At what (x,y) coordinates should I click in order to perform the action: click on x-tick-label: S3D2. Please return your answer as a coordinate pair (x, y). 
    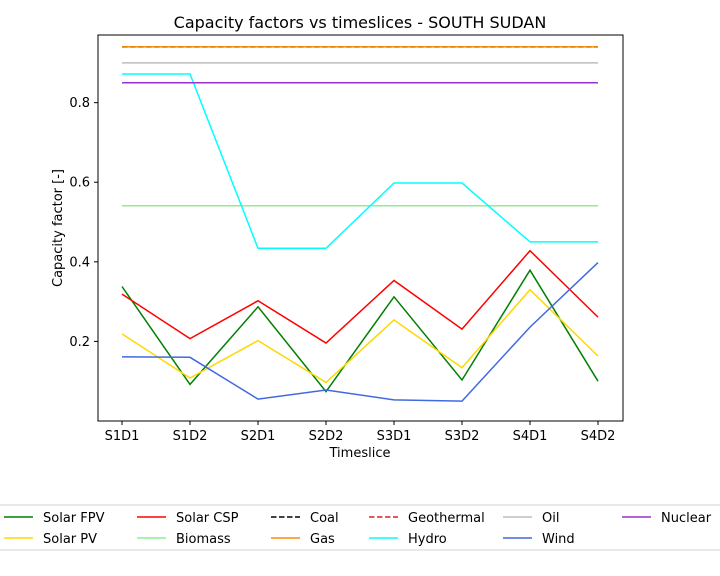
    Looking at the image, I should click on (462, 436).